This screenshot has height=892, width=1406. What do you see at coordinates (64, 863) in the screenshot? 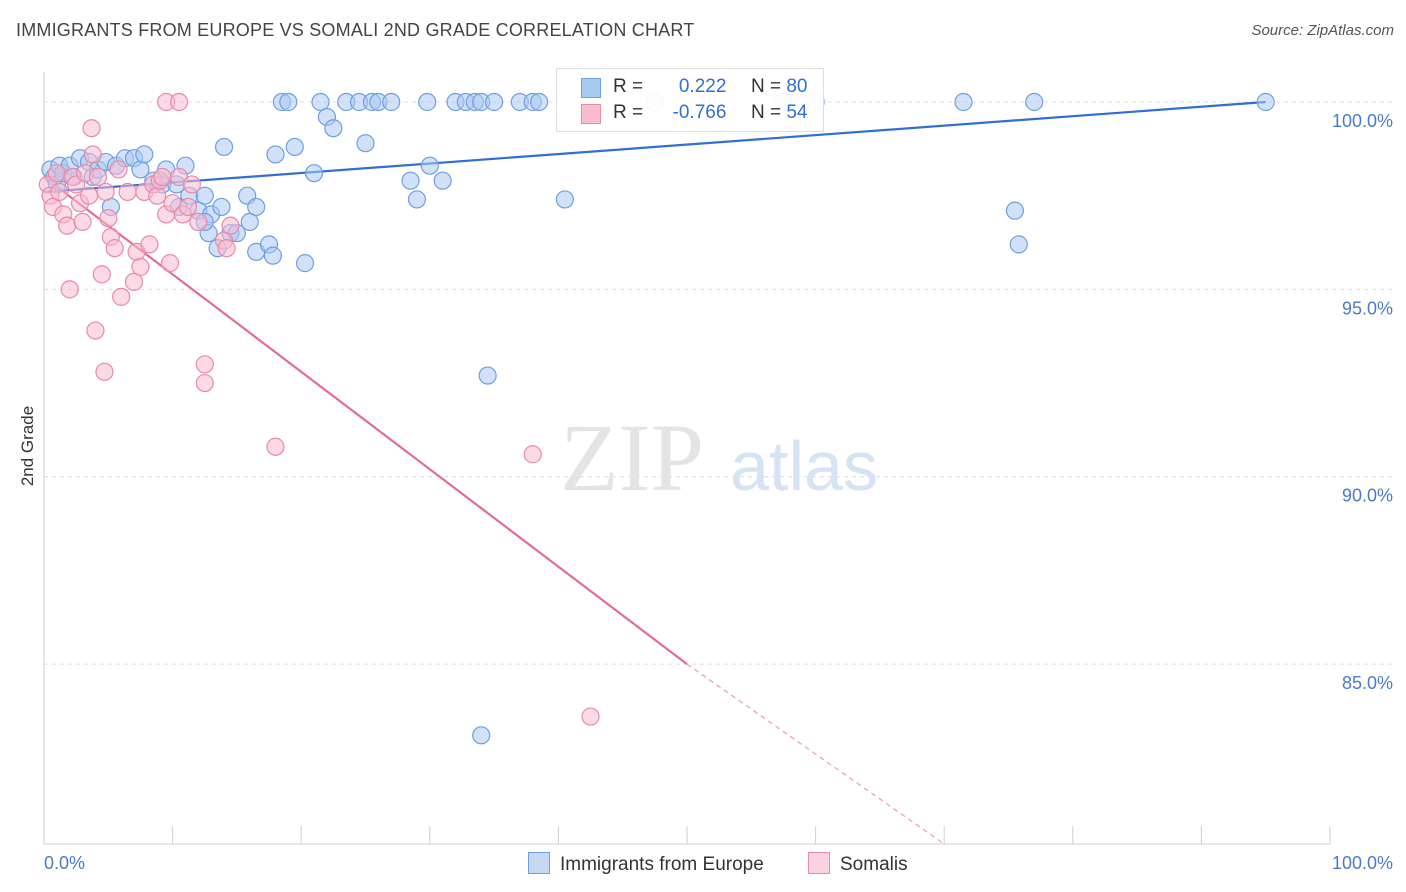
I see `x-tick-label: 0.0%` at bounding box center [64, 863].